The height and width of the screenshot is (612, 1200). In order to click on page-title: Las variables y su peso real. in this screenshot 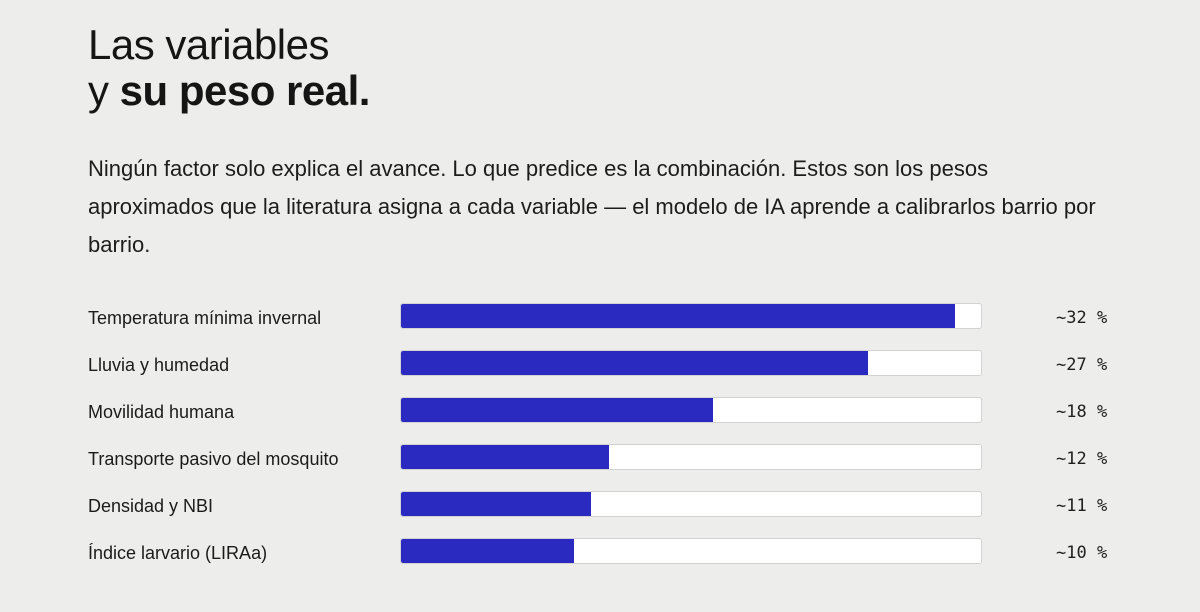, I will do `click(603, 68)`.